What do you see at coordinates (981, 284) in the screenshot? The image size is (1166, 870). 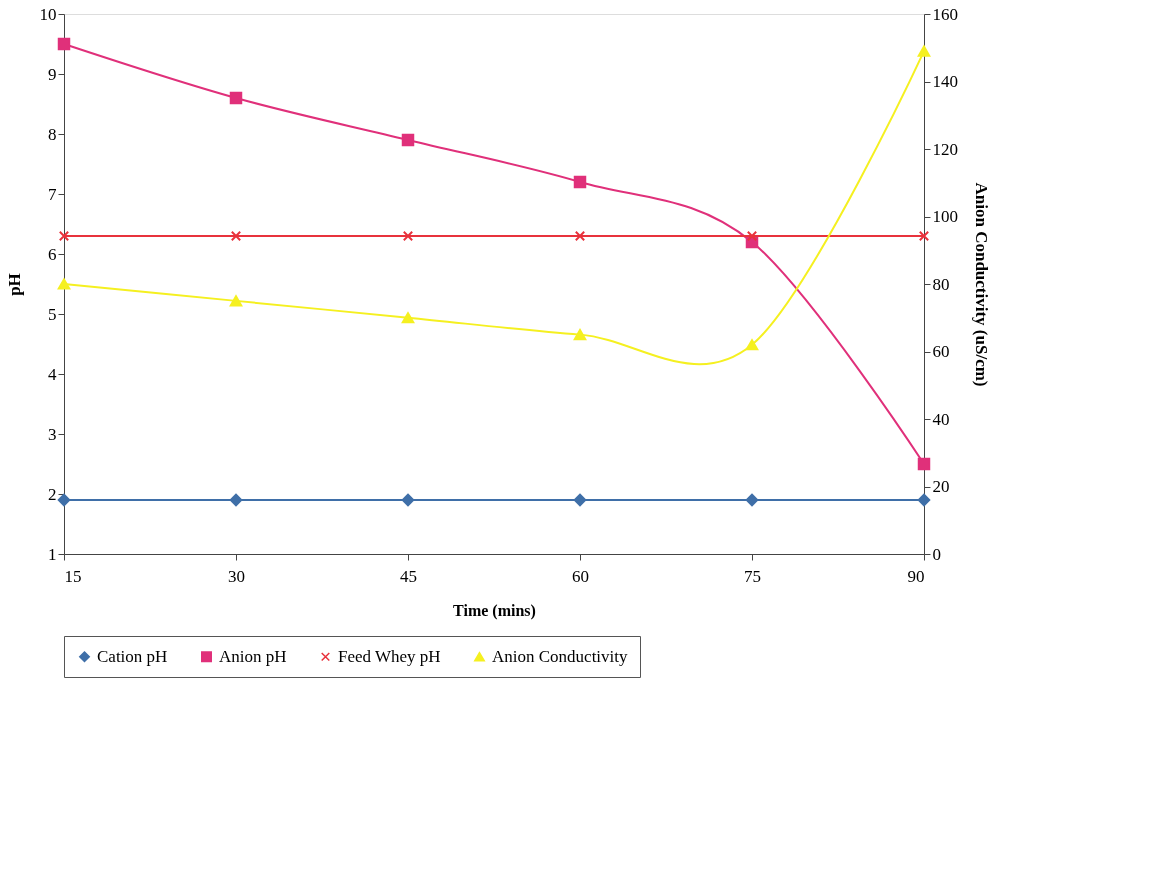 I see `y2-axis-title: Anion Conductivity (uS/cm)` at bounding box center [981, 284].